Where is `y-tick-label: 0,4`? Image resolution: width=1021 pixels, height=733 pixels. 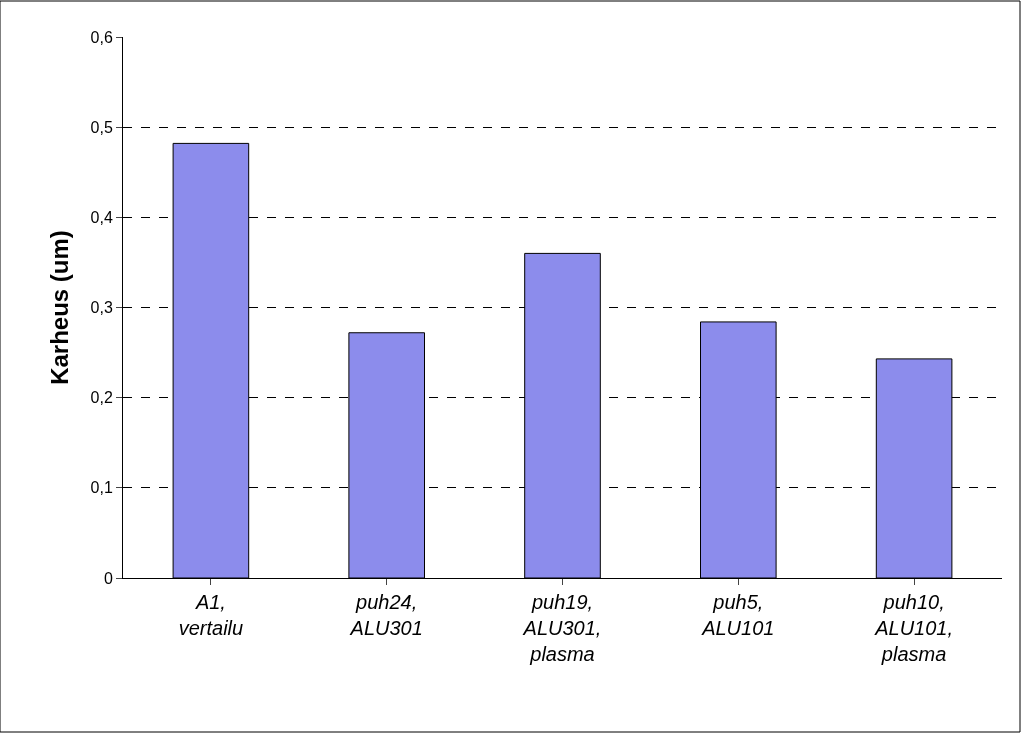 y-tick-label: 0,4 is located at coordinates (101, 217).